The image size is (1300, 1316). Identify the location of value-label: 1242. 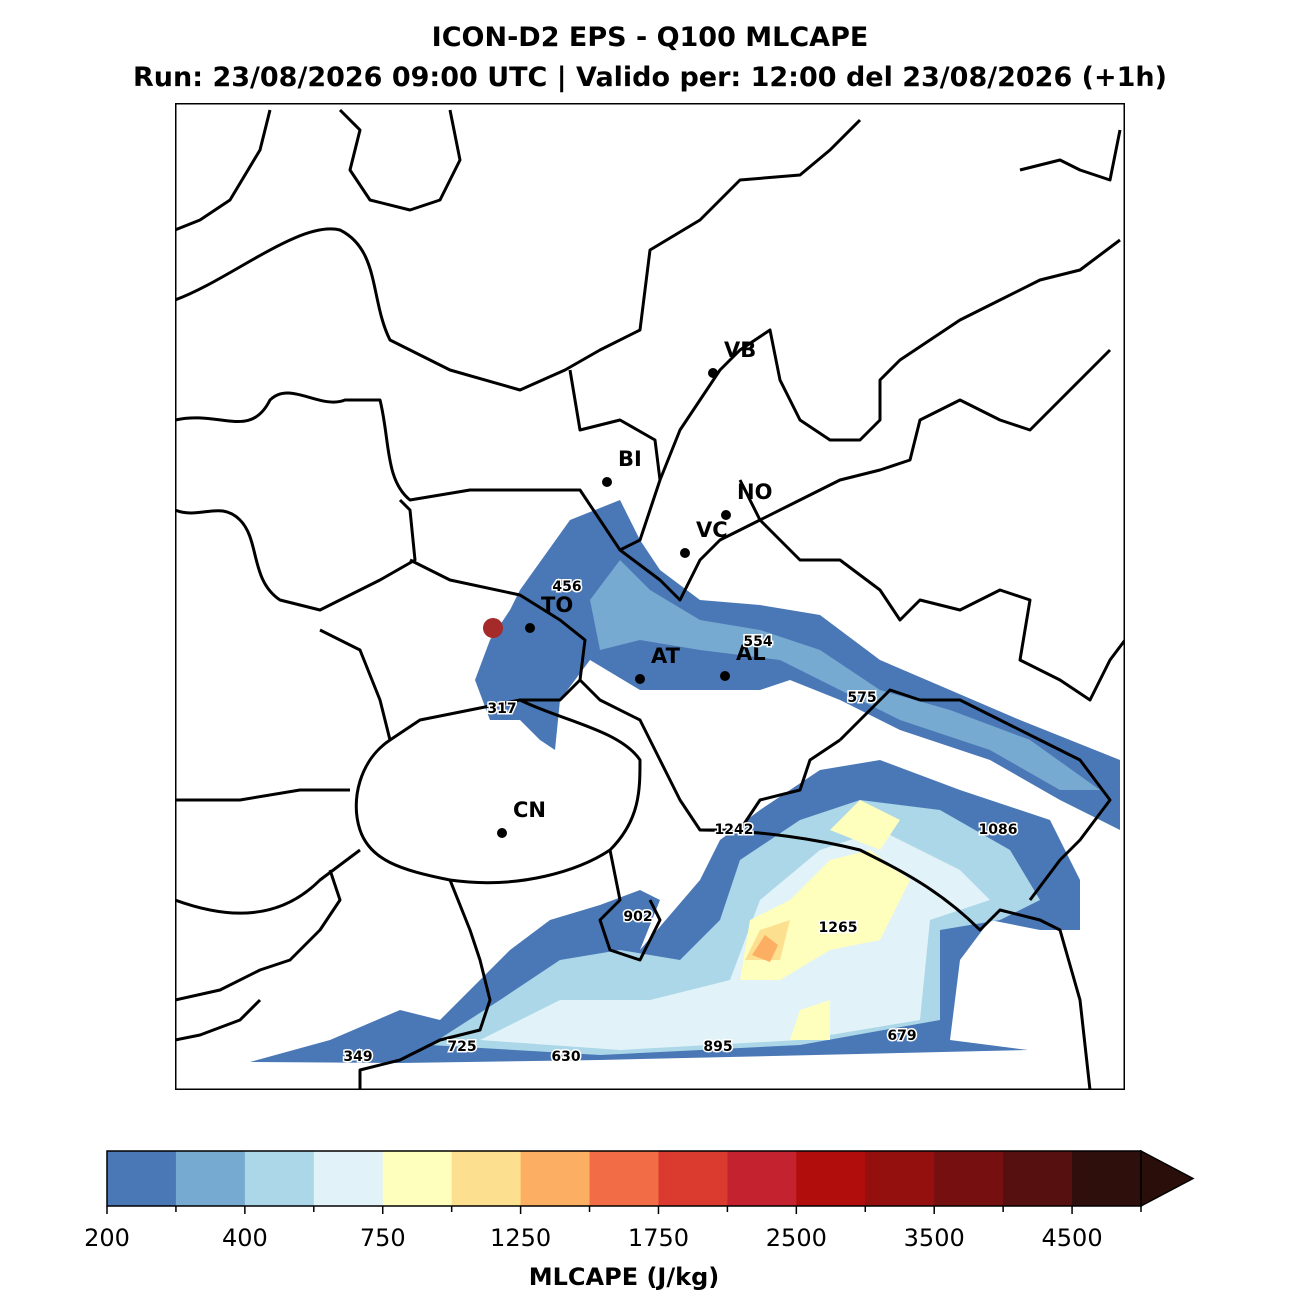
(734, 830).